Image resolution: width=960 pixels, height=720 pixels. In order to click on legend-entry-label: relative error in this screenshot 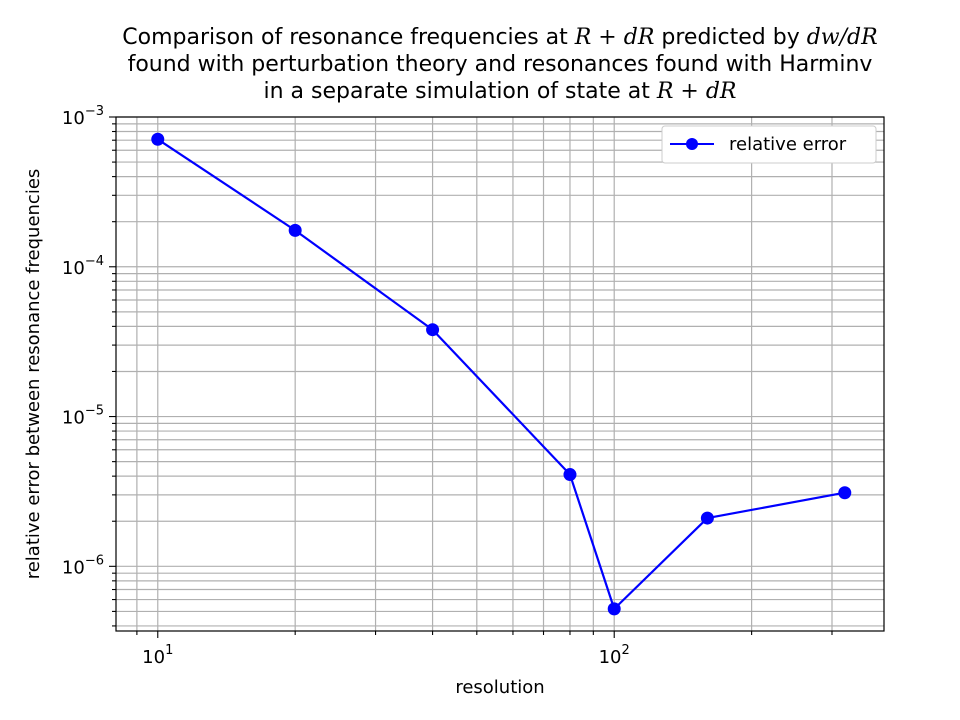, I will do `click(788, 144)`.